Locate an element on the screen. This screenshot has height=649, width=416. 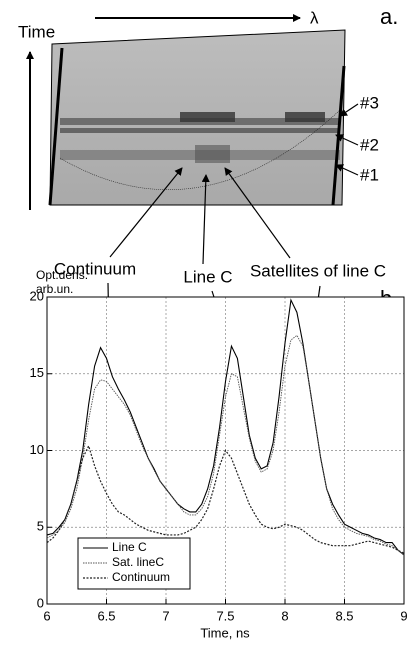
y-tick-label: 5 is located at coordinates (40, 526).